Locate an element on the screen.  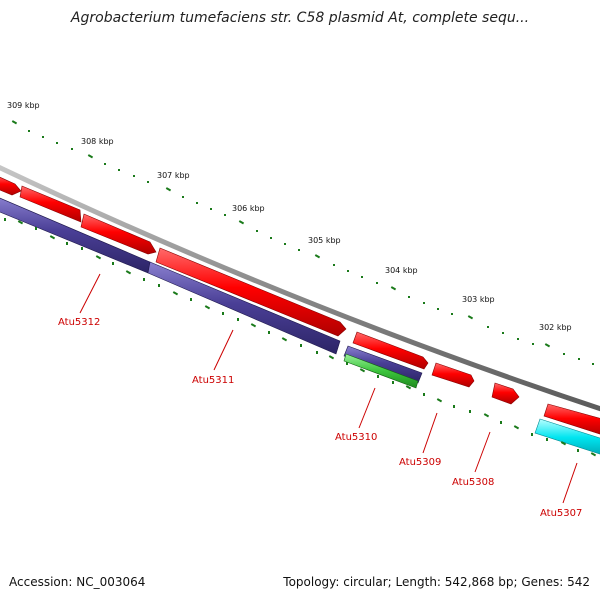
scale-label-308: 308 kbp is located at coordinates (97, 141).